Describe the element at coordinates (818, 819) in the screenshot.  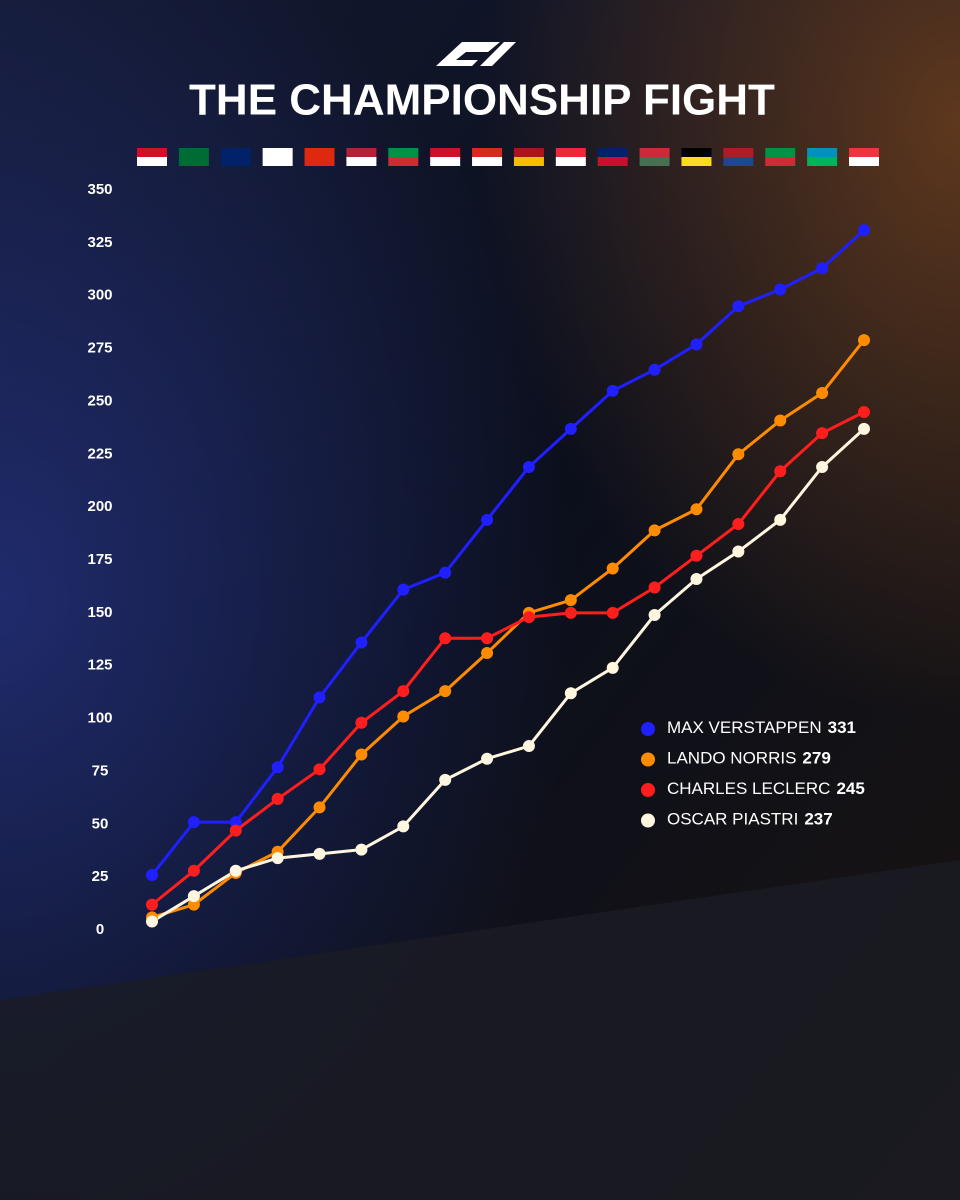
I see `legend-total: 237` at that location.